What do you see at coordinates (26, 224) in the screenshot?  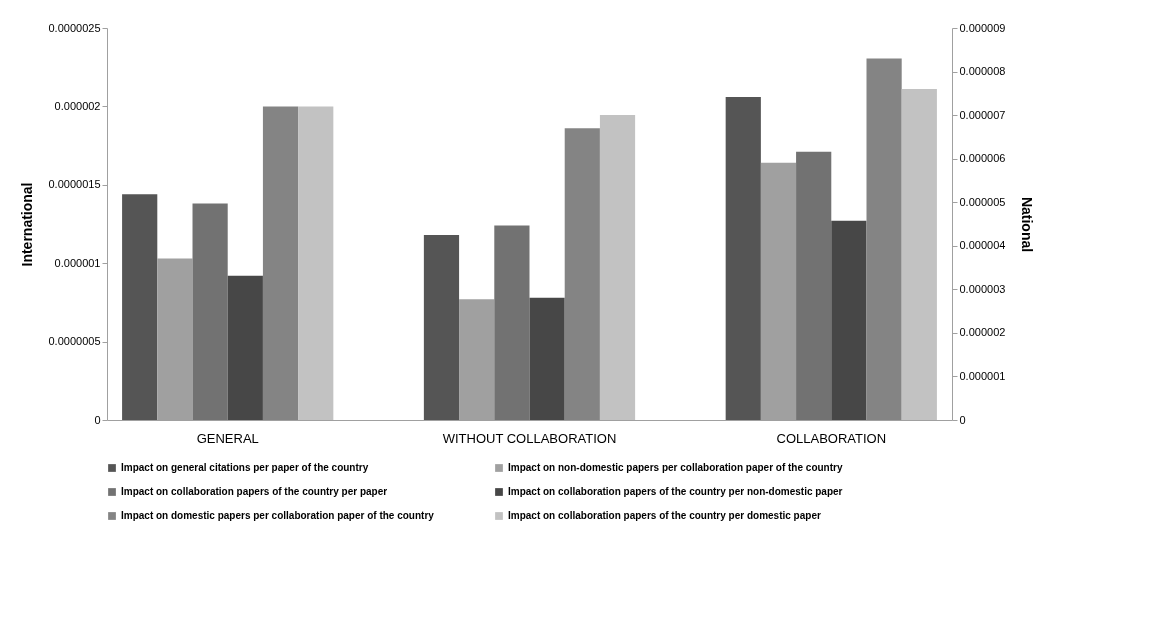 I see `y-axis-title: International` at bounding box center [26, 224].